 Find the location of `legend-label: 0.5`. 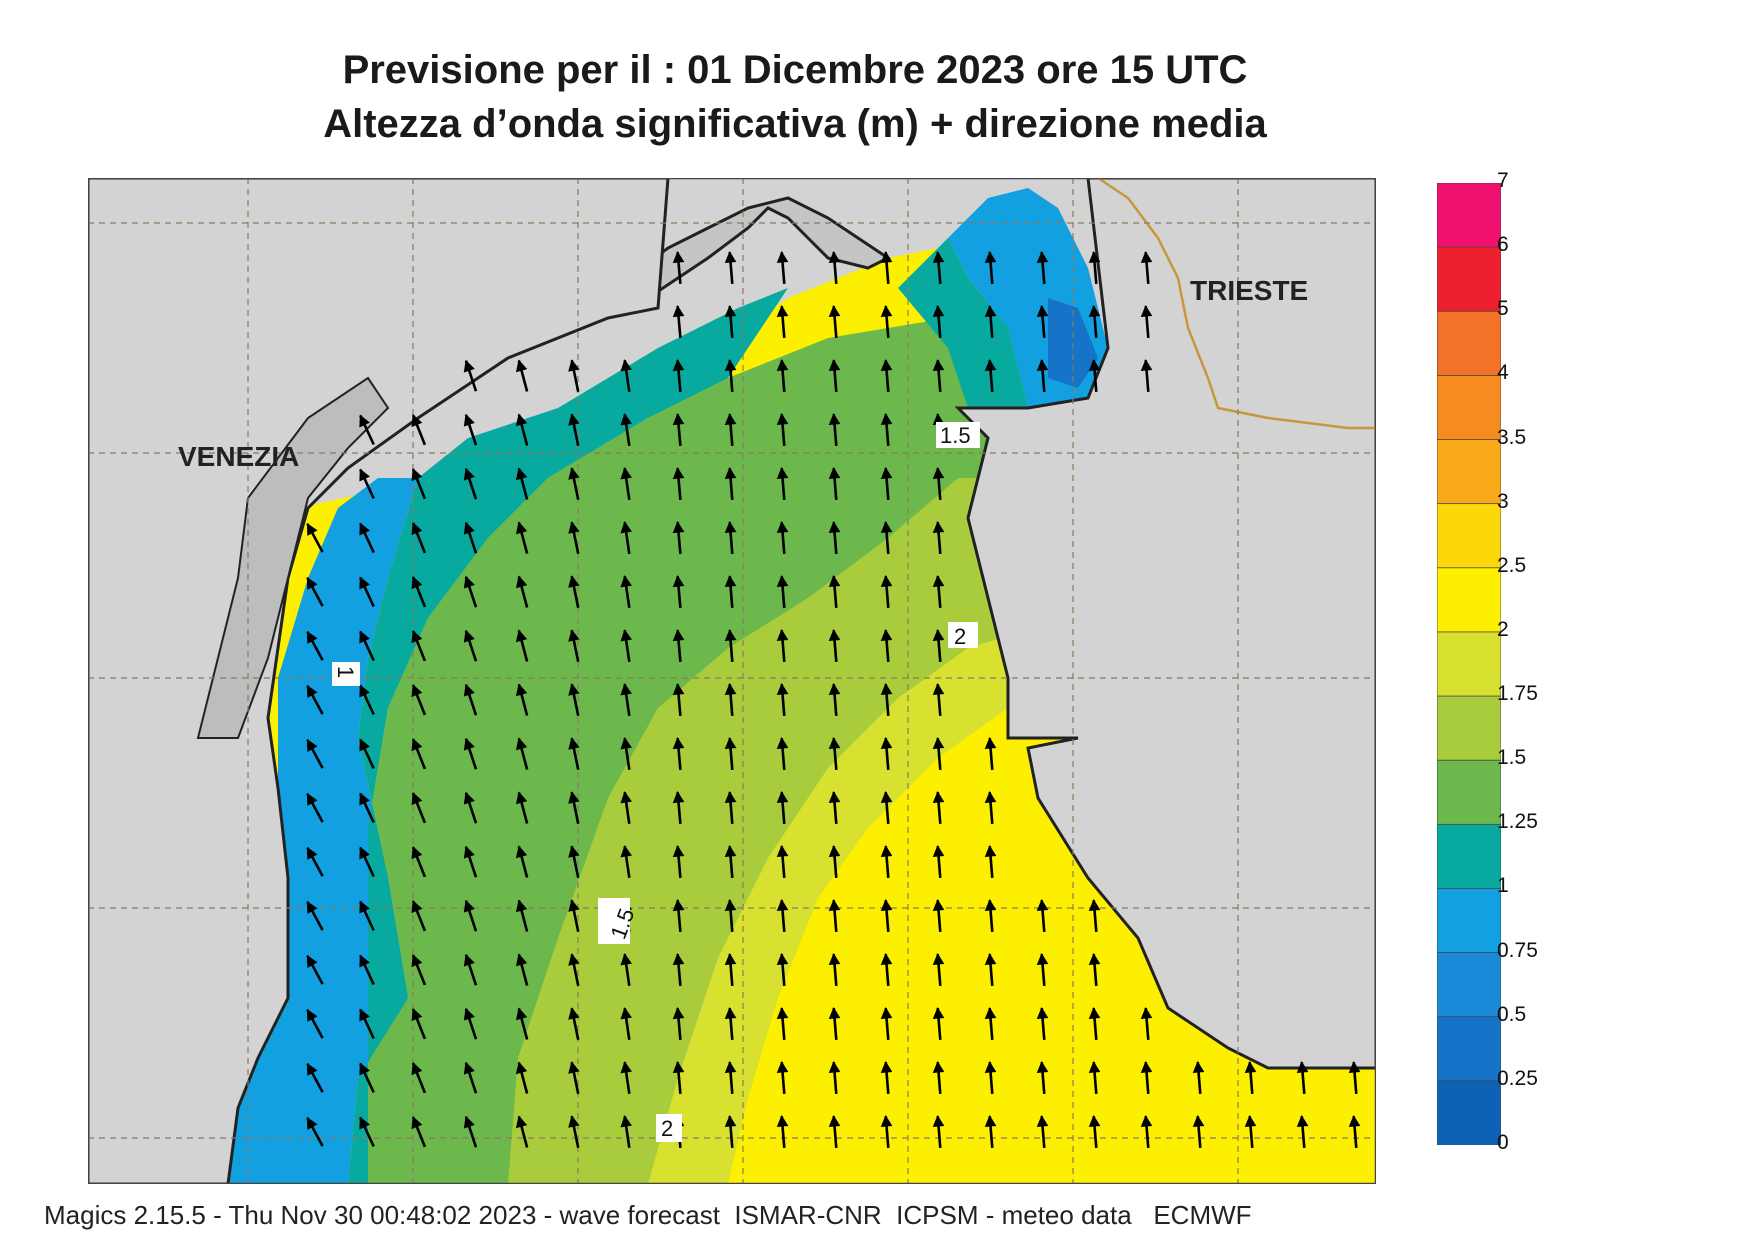

legend-label: 0.5 is located at coordinates (1512, 1014).